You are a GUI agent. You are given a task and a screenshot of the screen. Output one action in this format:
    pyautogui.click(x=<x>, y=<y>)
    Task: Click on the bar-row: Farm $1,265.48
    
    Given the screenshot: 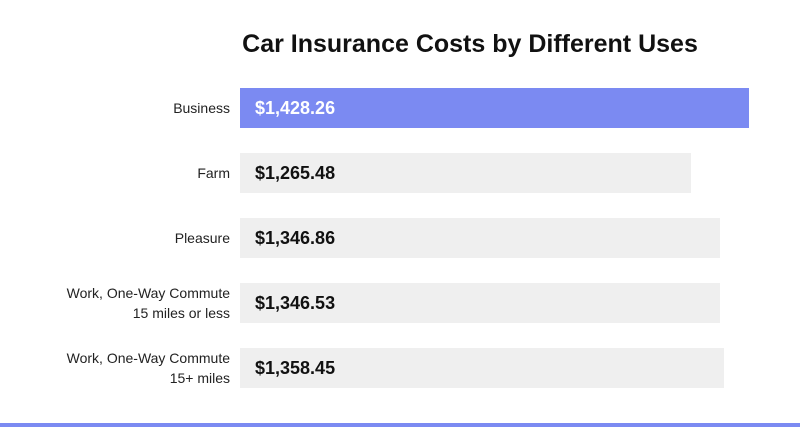 What is the action you would take?
    pyautogui.click(x=400, y=173)
    